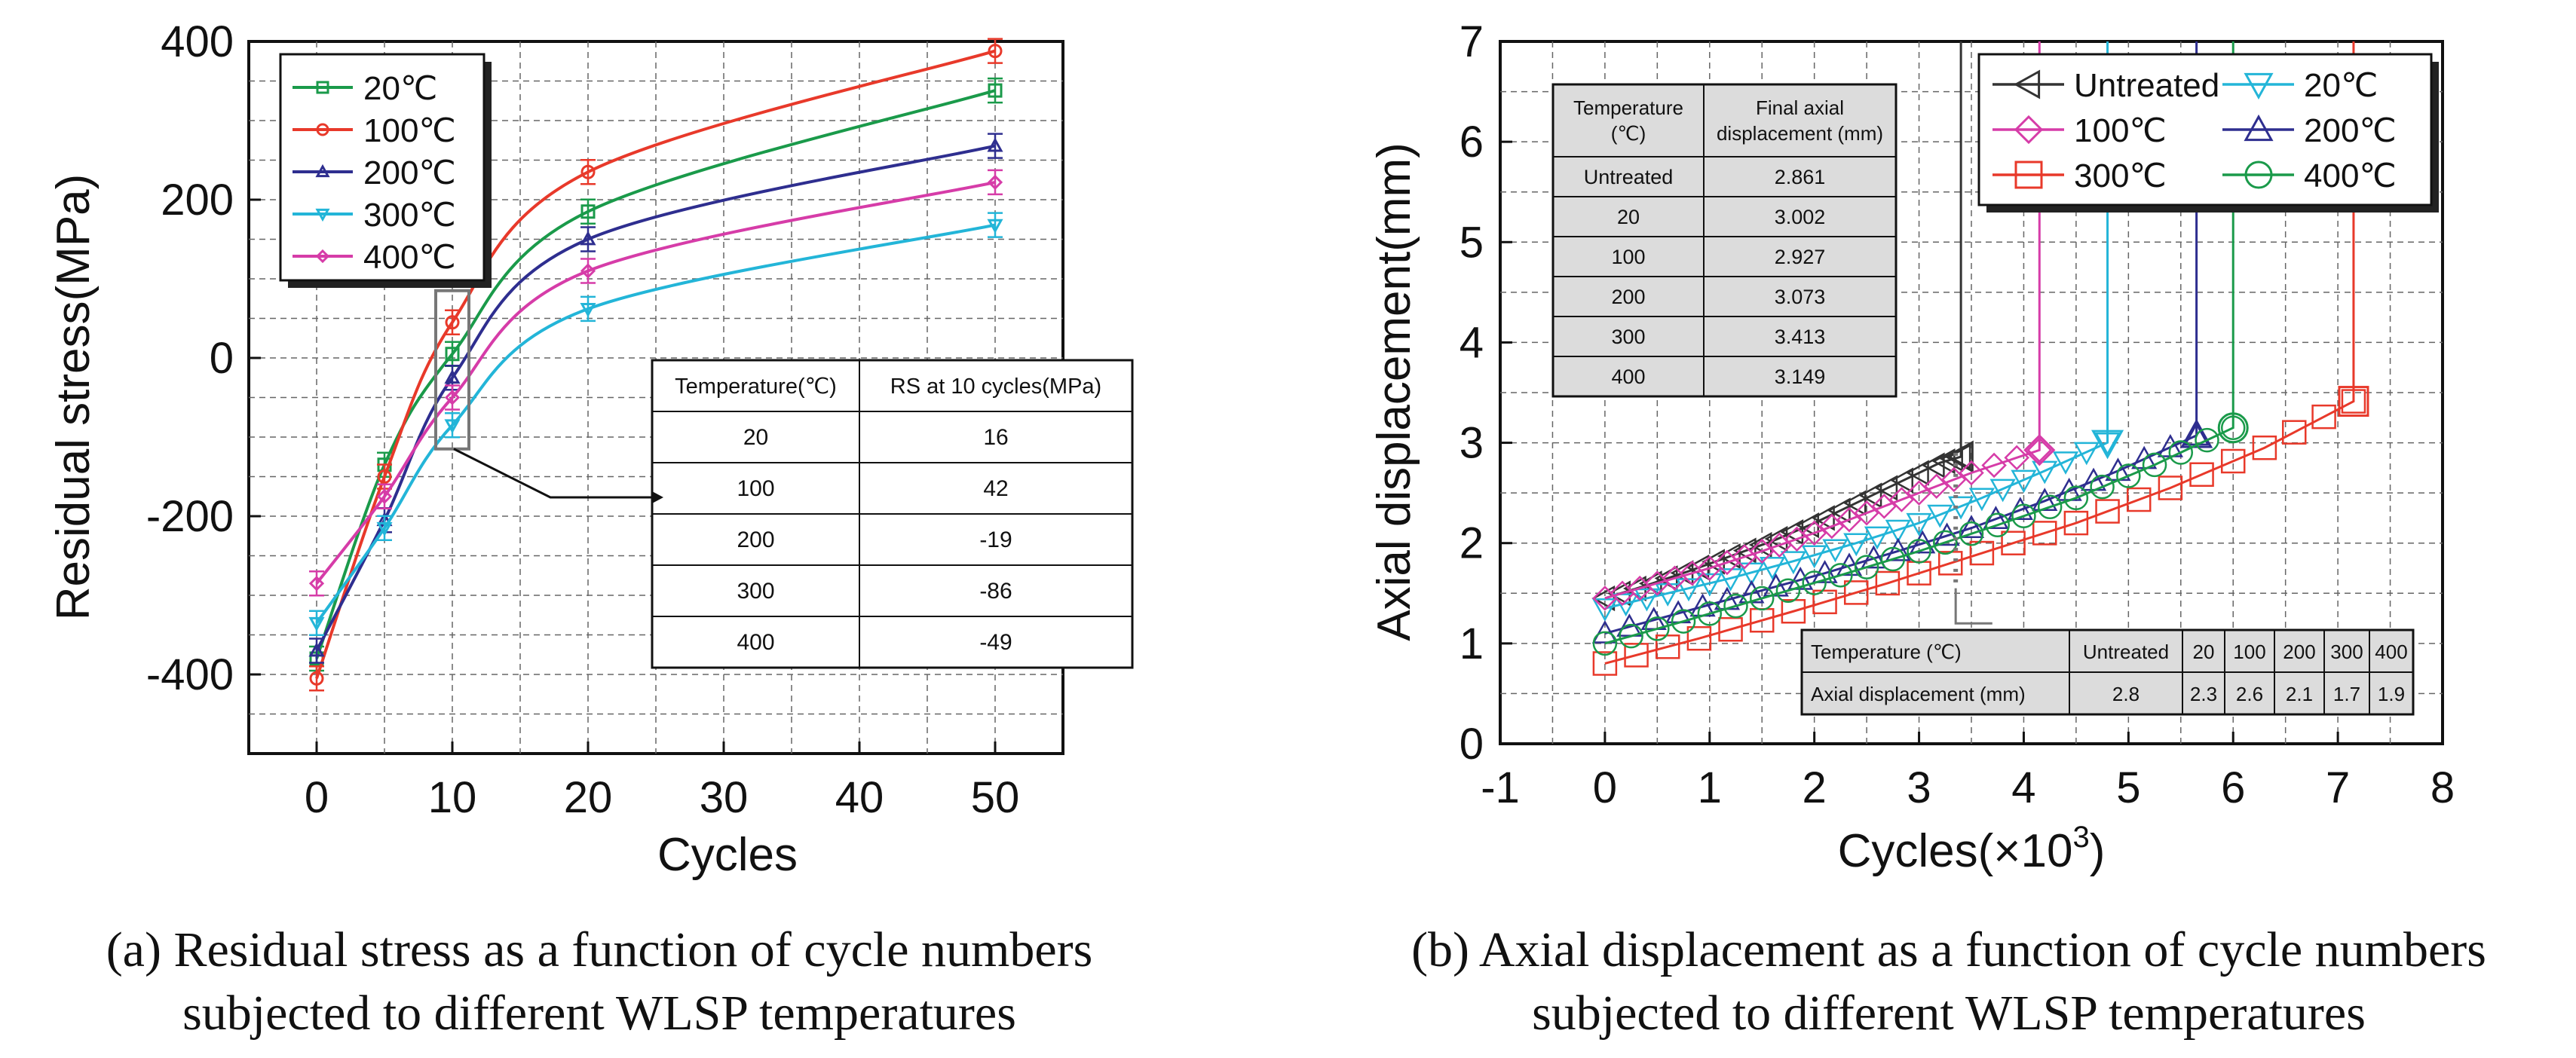  I want to click on table-cell-b-top: 200, so click(1628, 297).